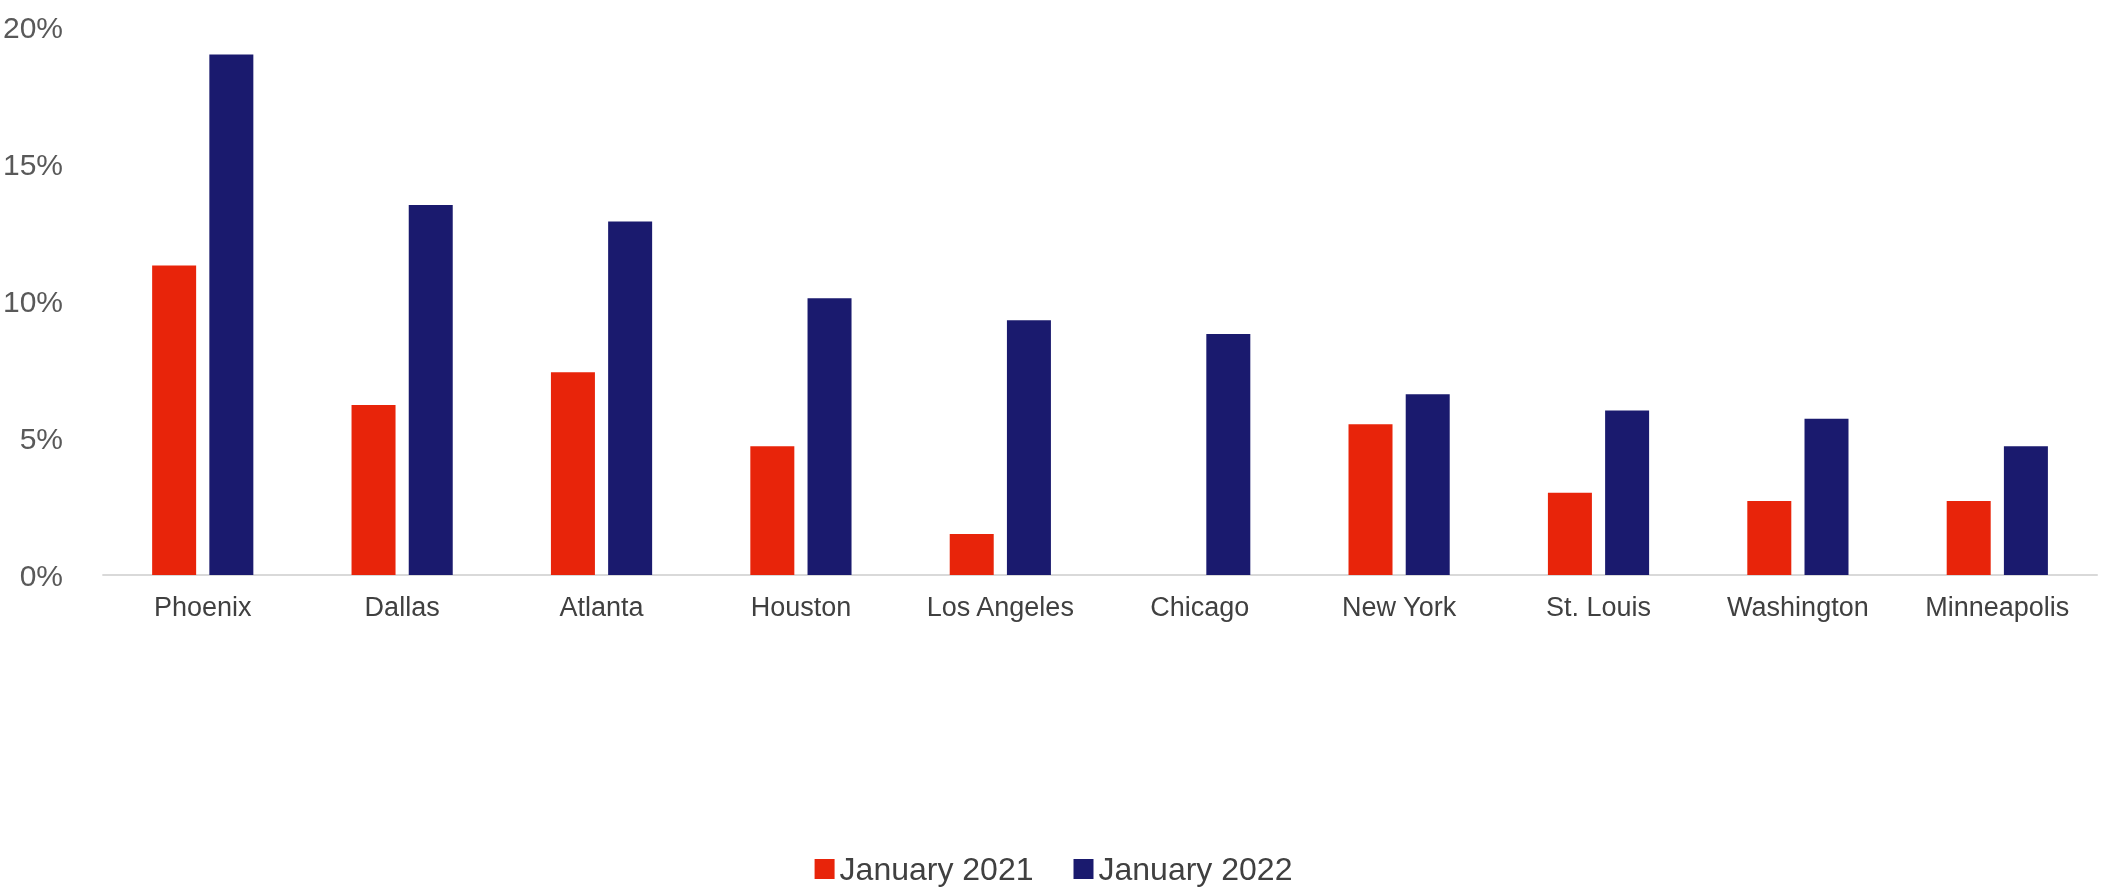  I want to click on x-tick-label: Los Angeles, so click(1000, 606).